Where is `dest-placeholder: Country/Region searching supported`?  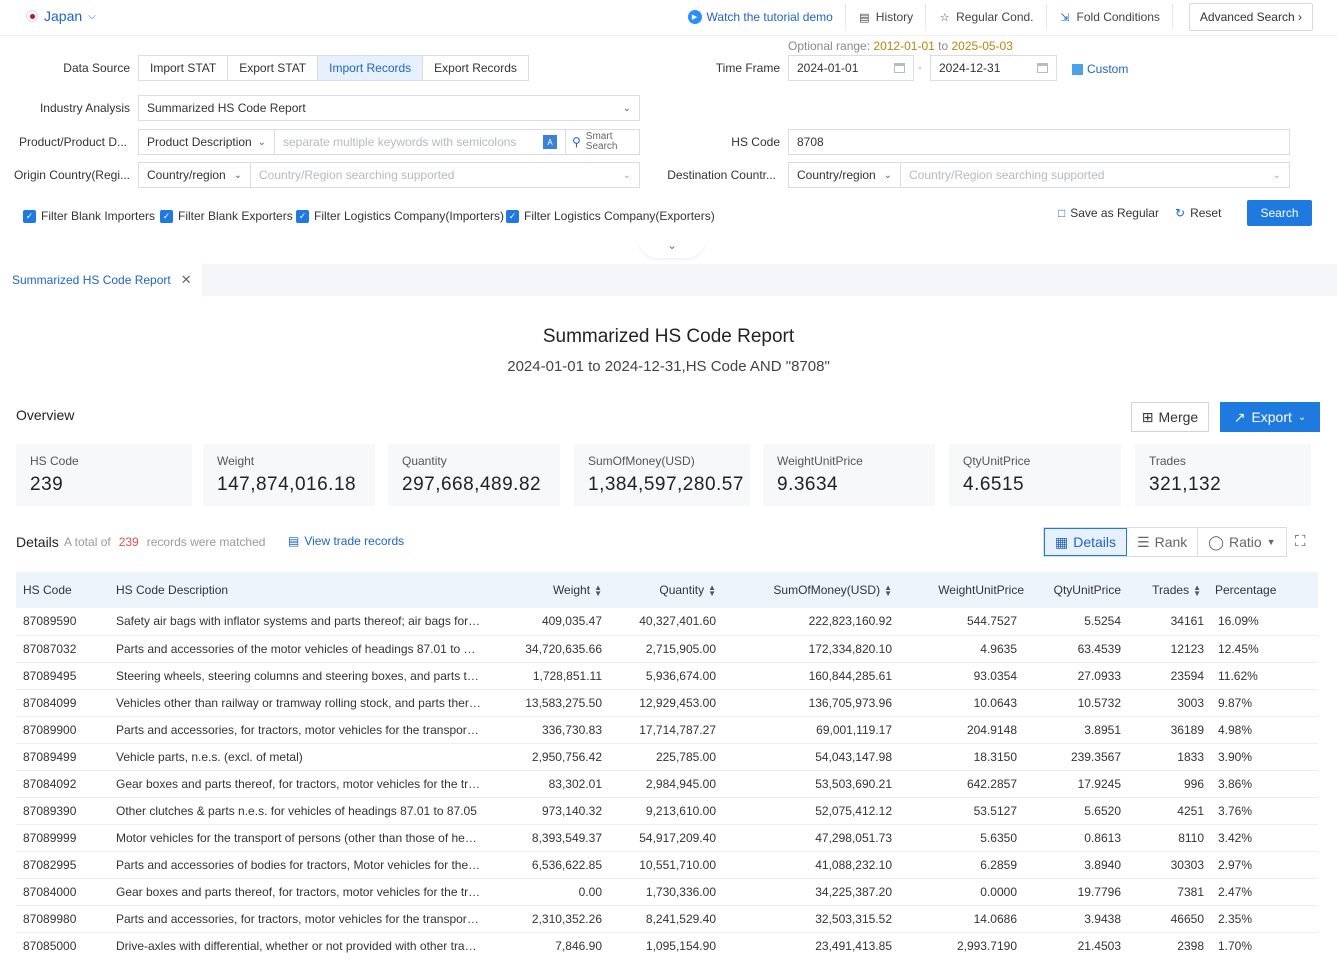 dest-placeholder: Country/Region searching supported is located at coordinates (1007, 175).